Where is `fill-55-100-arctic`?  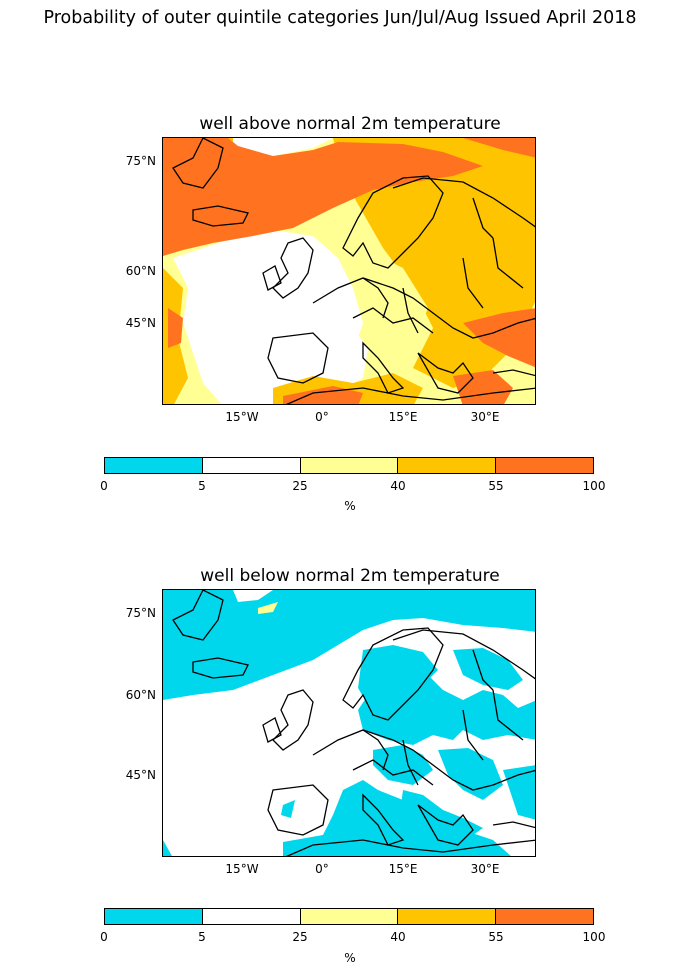 fill-55-100-arctic is located at coordinates (323, 197).